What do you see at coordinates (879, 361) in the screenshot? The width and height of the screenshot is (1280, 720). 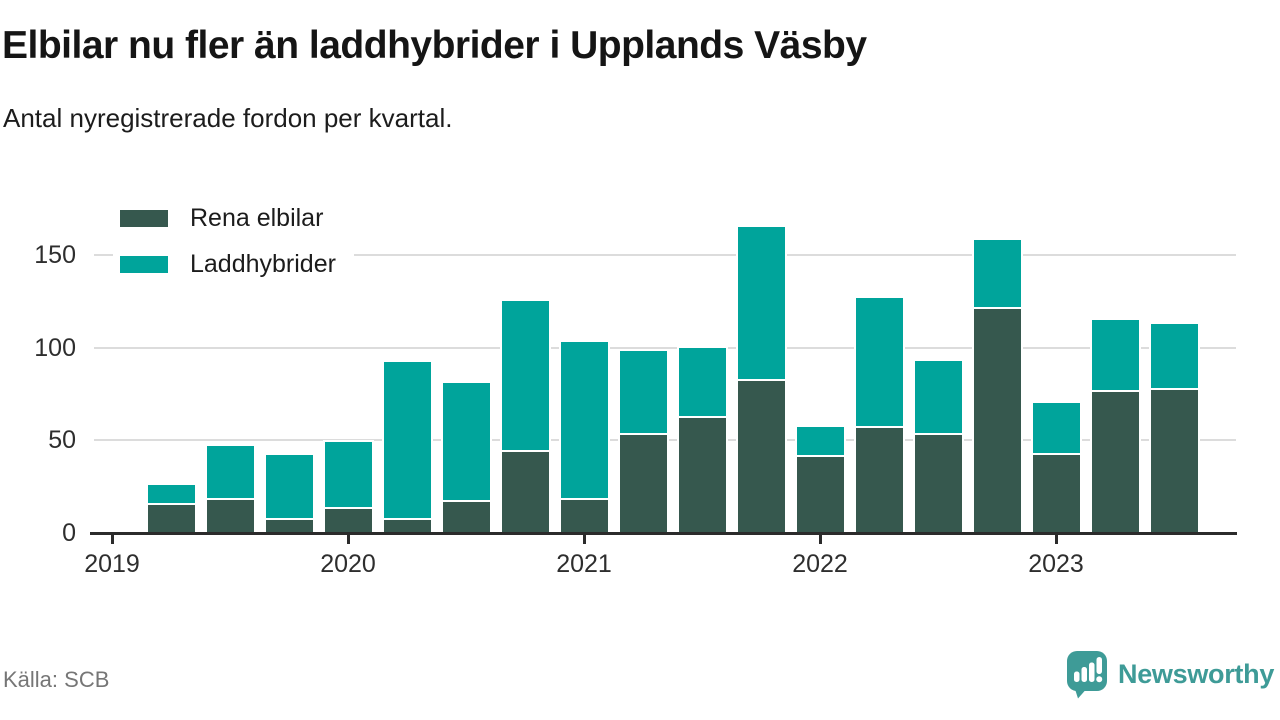 I see `bar-2022-Q2-laddhybrider` at bounding box center [879, 361].